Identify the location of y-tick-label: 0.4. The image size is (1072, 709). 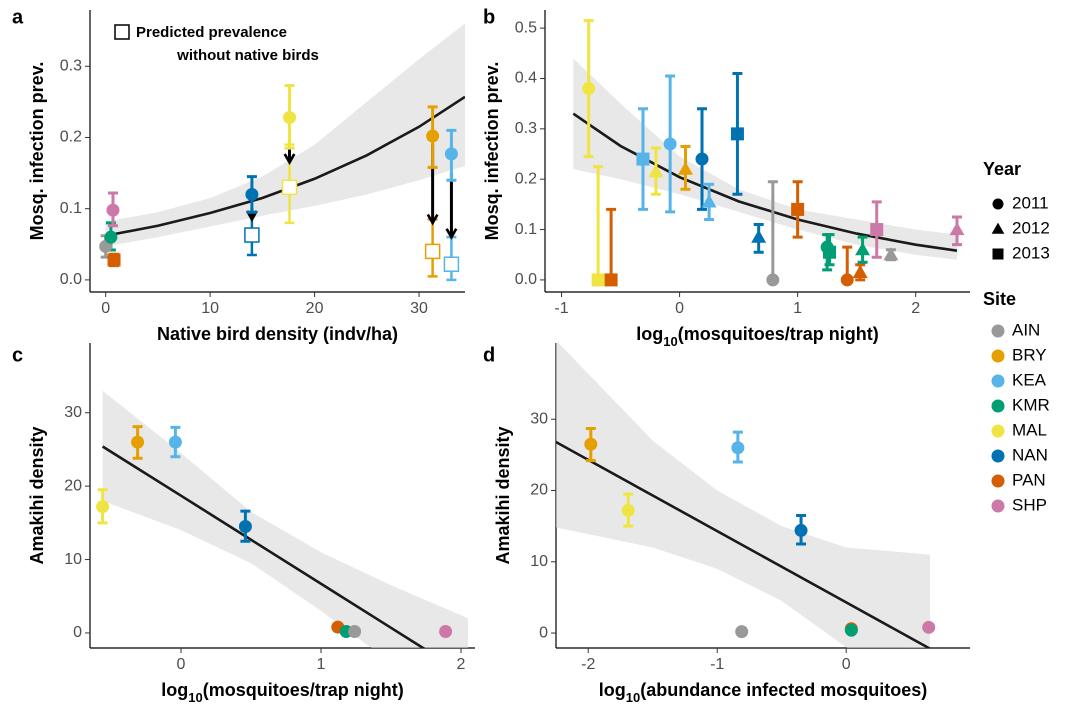
(526, 78).